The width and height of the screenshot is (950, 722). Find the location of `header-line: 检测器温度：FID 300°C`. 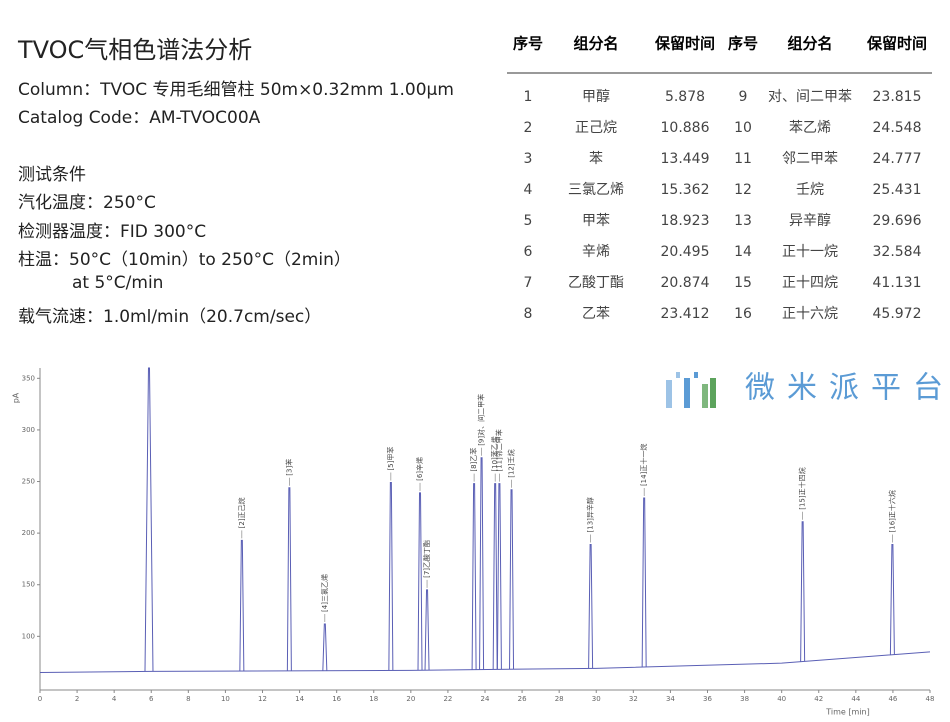

header-line: 检测器温度：FID 300°C is located at coordinates (112, 232).